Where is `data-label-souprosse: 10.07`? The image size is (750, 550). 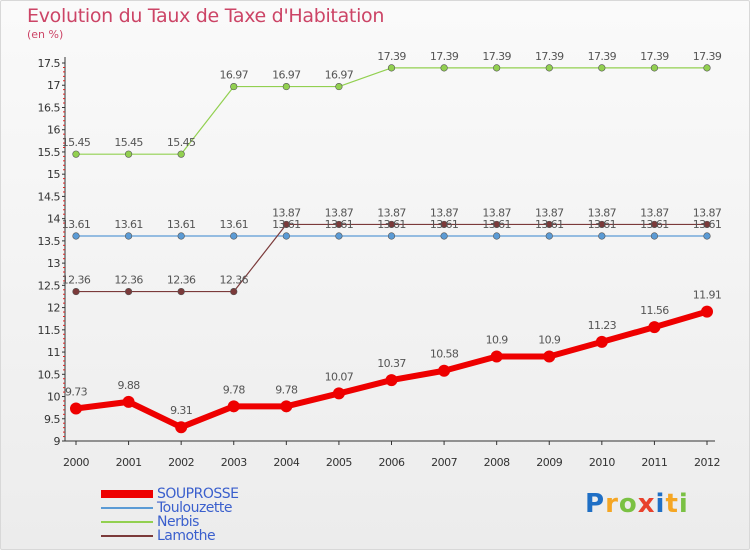
data-label-souprosse: 10.07 is located at coordinates (339, 376).